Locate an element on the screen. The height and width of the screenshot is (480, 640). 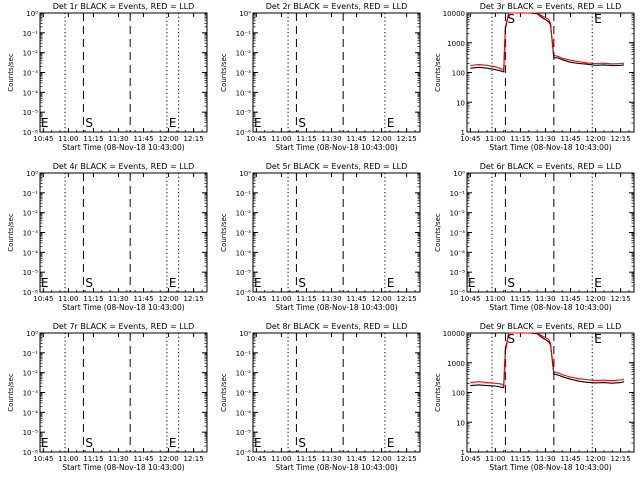
y-tick-label: 10 is located at coordinates (460, 103).